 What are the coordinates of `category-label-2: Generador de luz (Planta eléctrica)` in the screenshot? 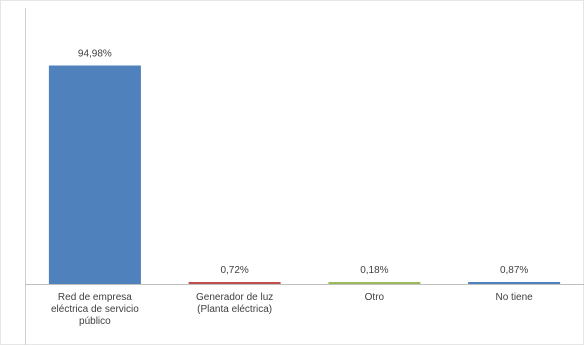 It's located at (234, 303).